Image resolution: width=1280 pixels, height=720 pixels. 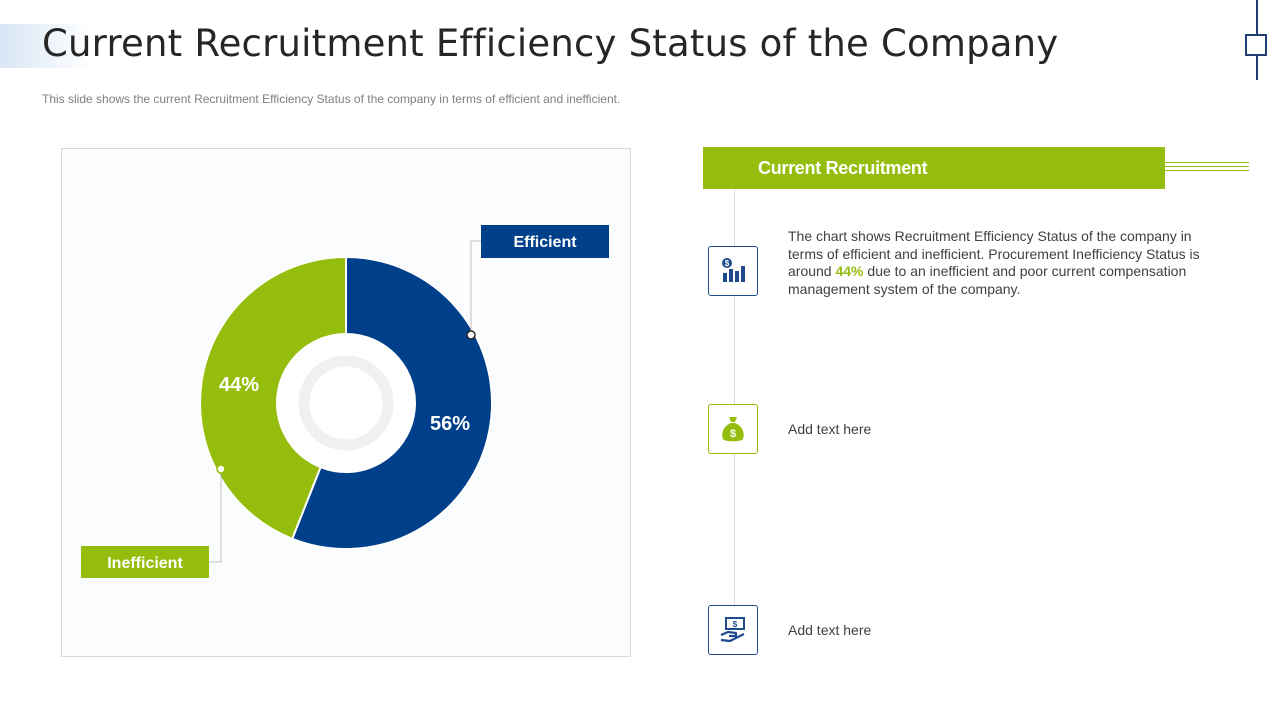 What do you see at coordinates (239, 385) in the screenshot?
I see `slice-label-inefficient: 44%` at bounding box center [239, 385].